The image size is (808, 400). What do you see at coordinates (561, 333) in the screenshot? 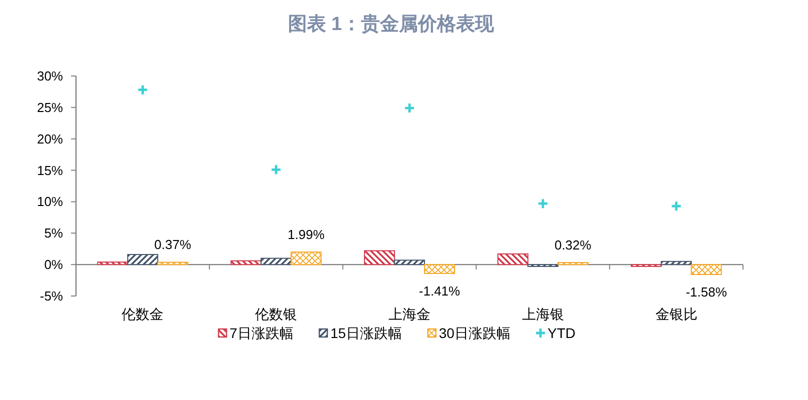
I see `legend-label: YTD` at bounding box center [561, 333].